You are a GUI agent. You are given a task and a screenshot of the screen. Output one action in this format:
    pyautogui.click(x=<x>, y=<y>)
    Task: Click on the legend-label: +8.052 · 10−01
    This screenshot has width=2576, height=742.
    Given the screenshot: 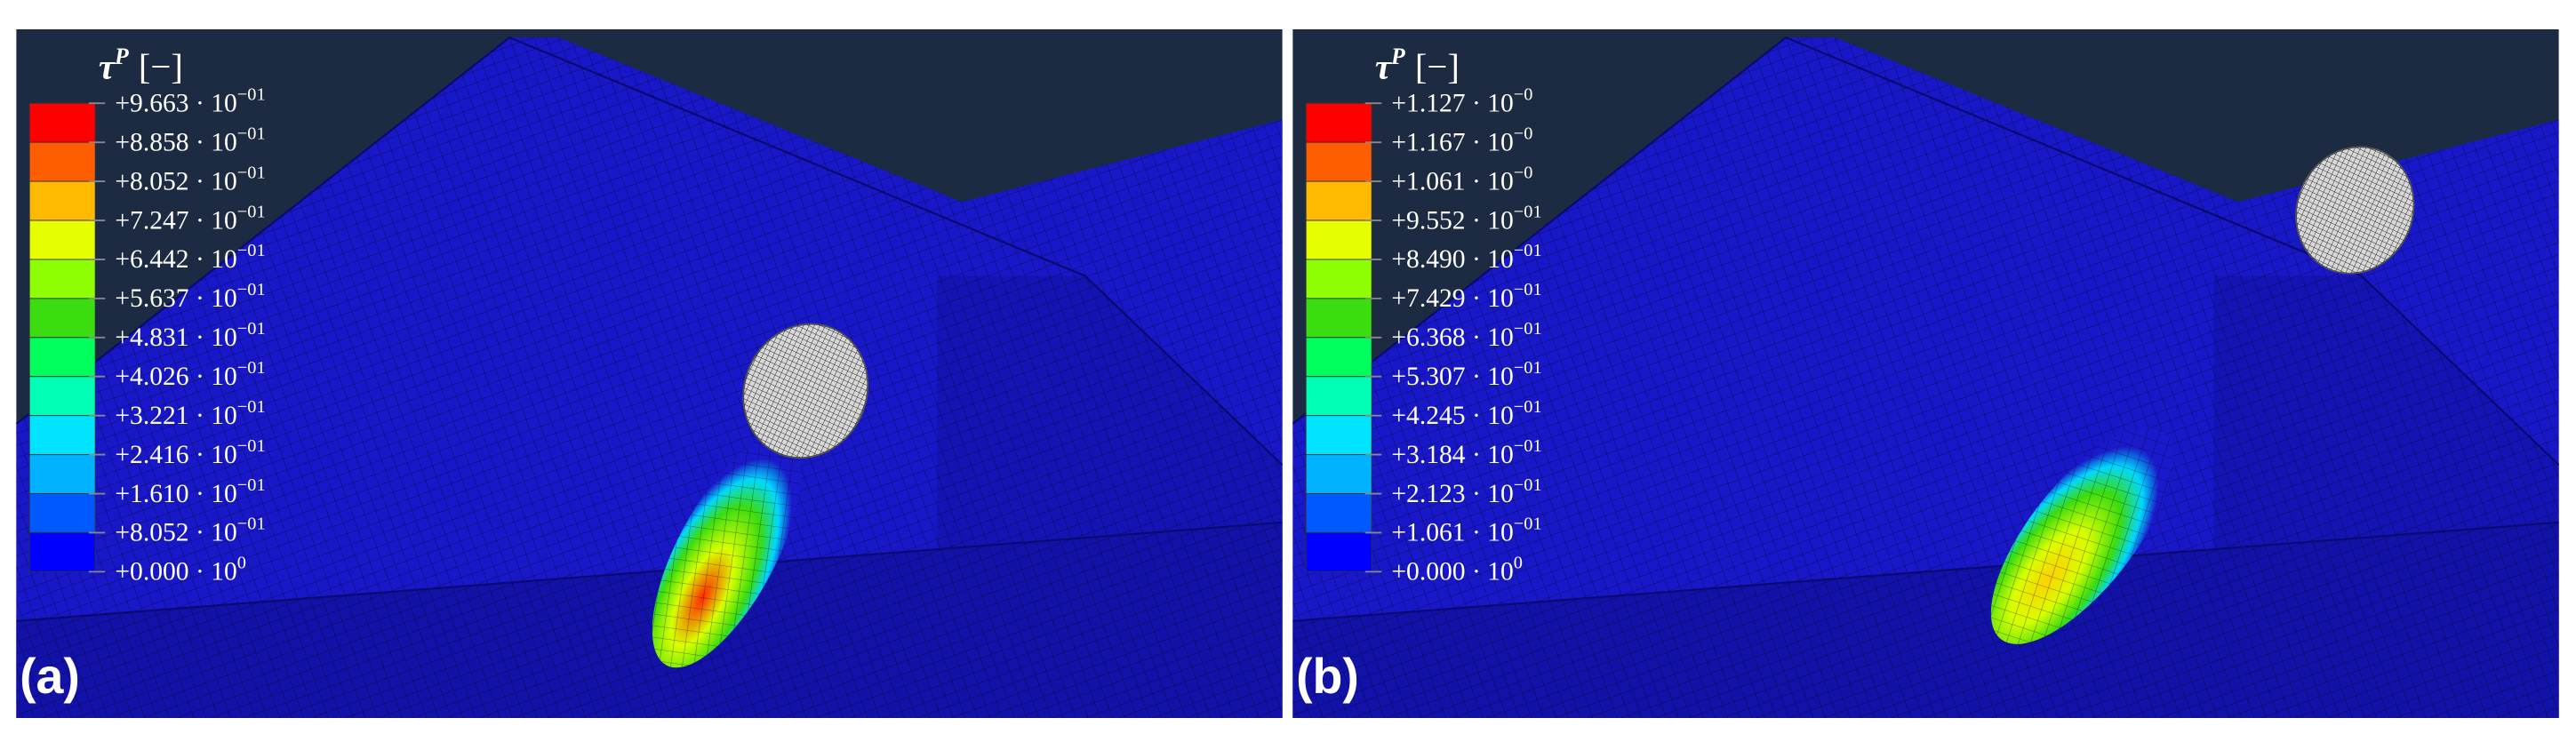 What is the action you would take?
    pyautogui.click(x=190, y=179)
    